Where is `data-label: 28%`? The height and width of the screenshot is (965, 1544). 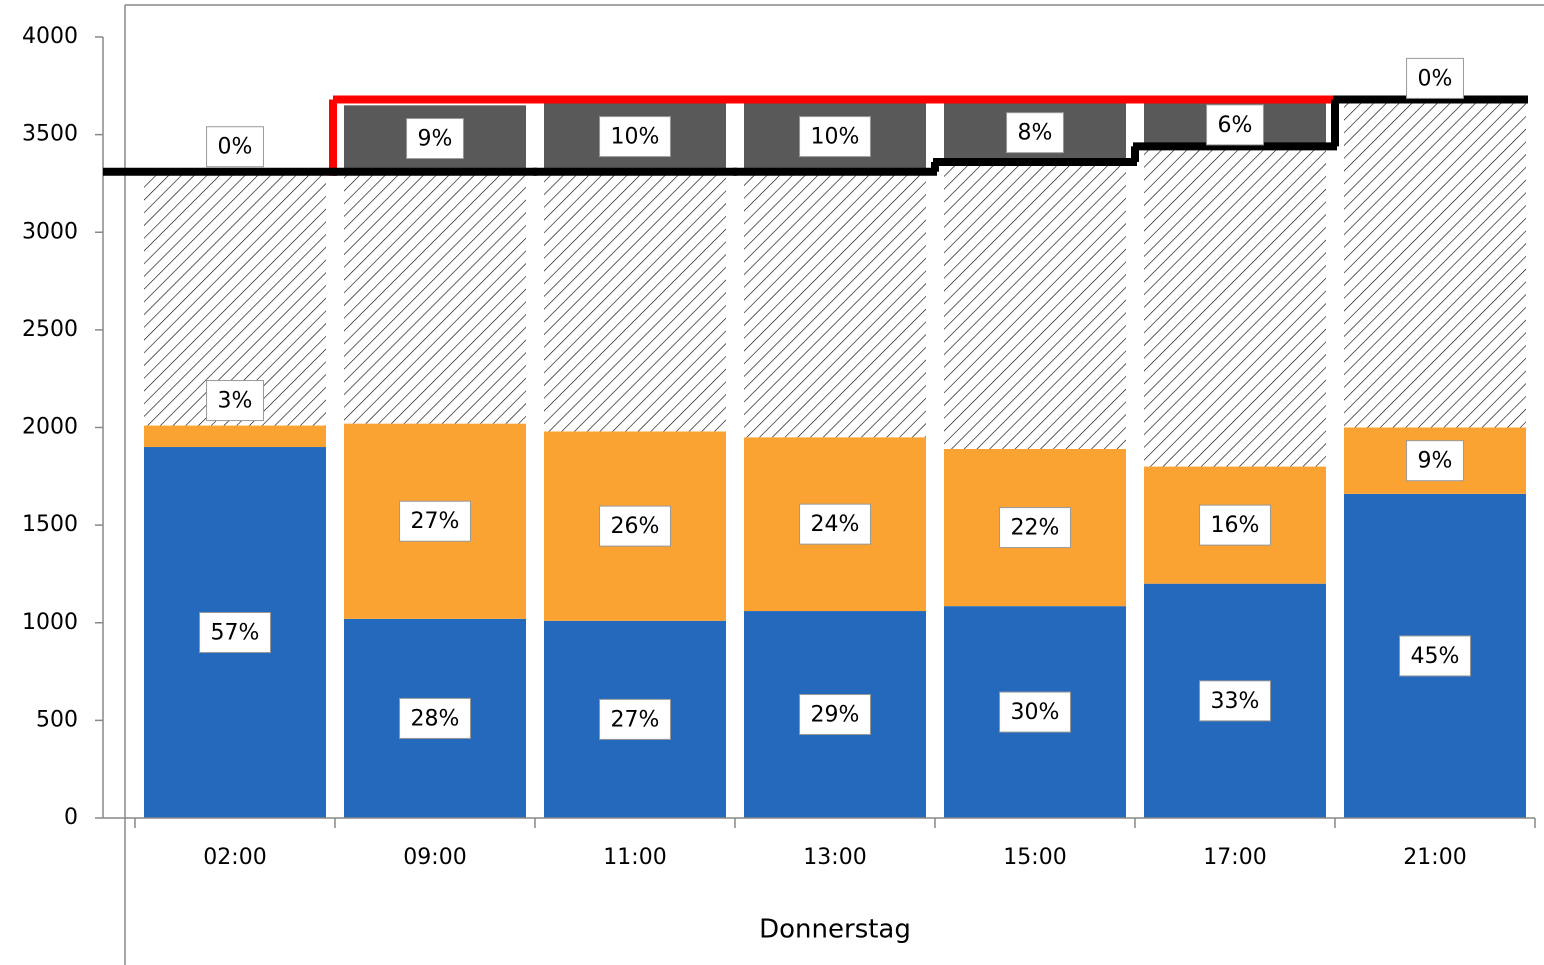 data-label: 28% is located at coordinates (435, 718).